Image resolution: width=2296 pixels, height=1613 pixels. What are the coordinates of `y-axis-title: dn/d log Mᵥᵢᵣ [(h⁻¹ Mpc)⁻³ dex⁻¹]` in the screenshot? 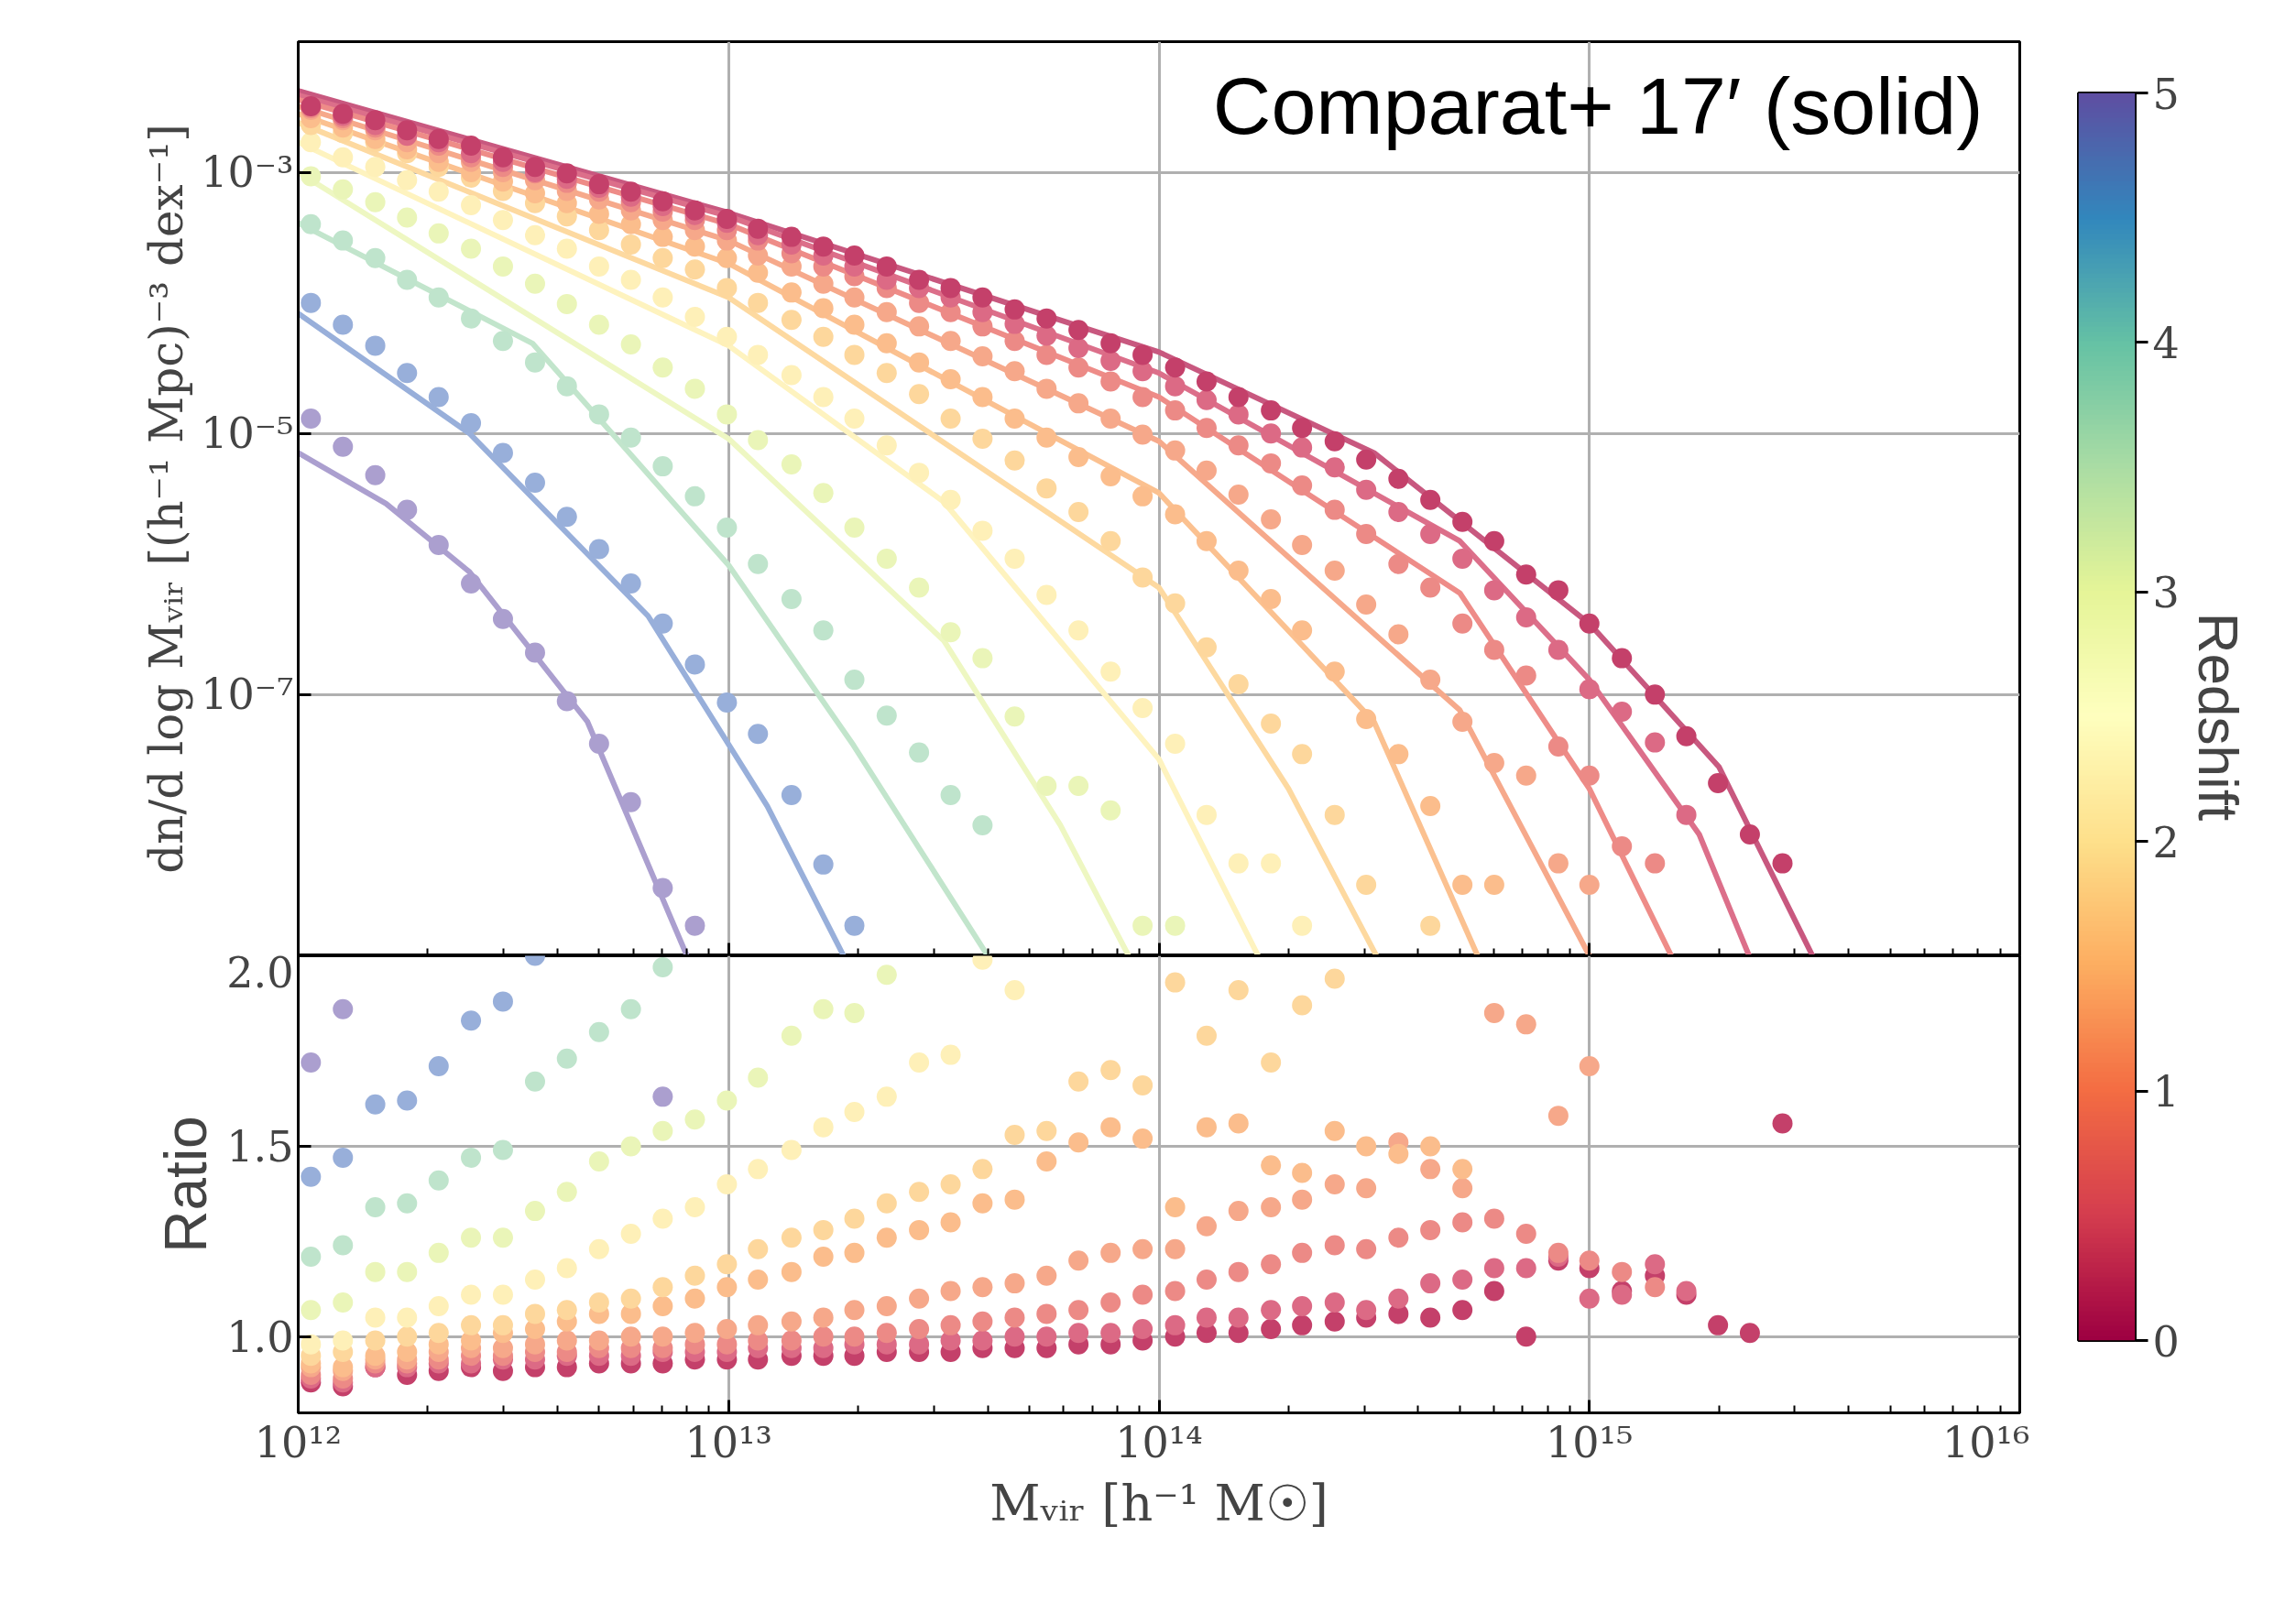 It's located at (167, 499).